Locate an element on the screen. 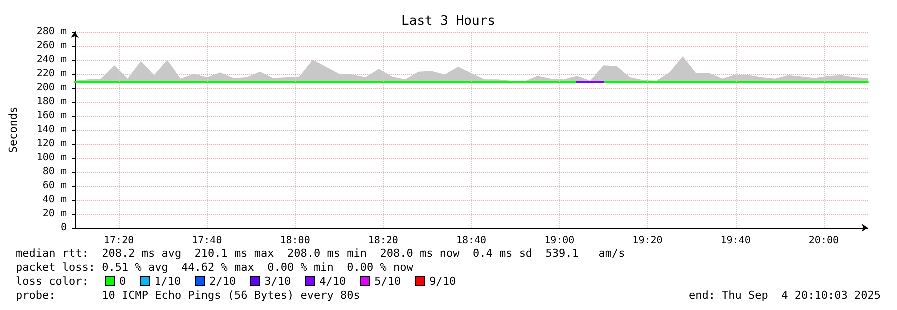 The image size is (897, 310). y-tick-label: 140 m is located at coordinates (51, 130).